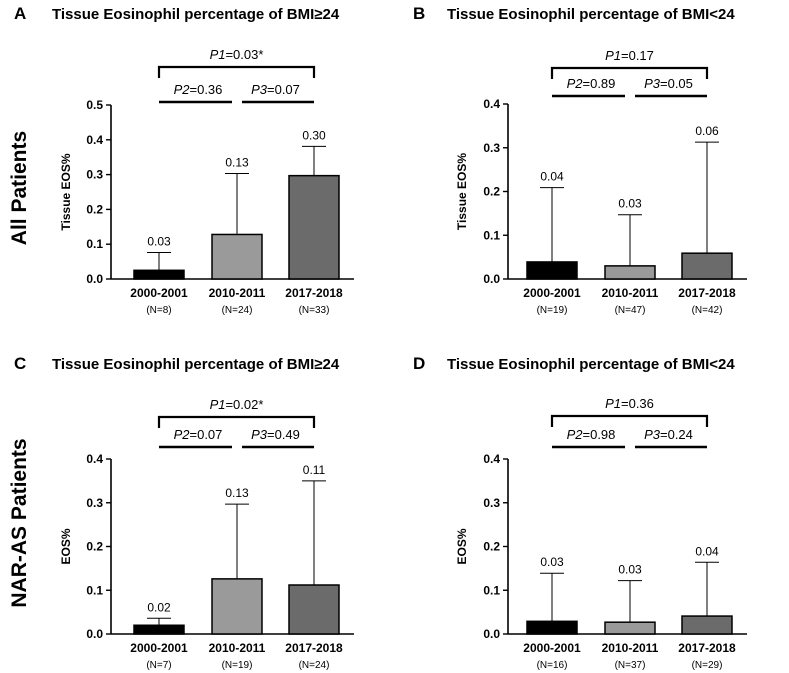 This screenshot has width=789, height=673. I want to click on p2-label: P2=0.36, so click(198, 89).